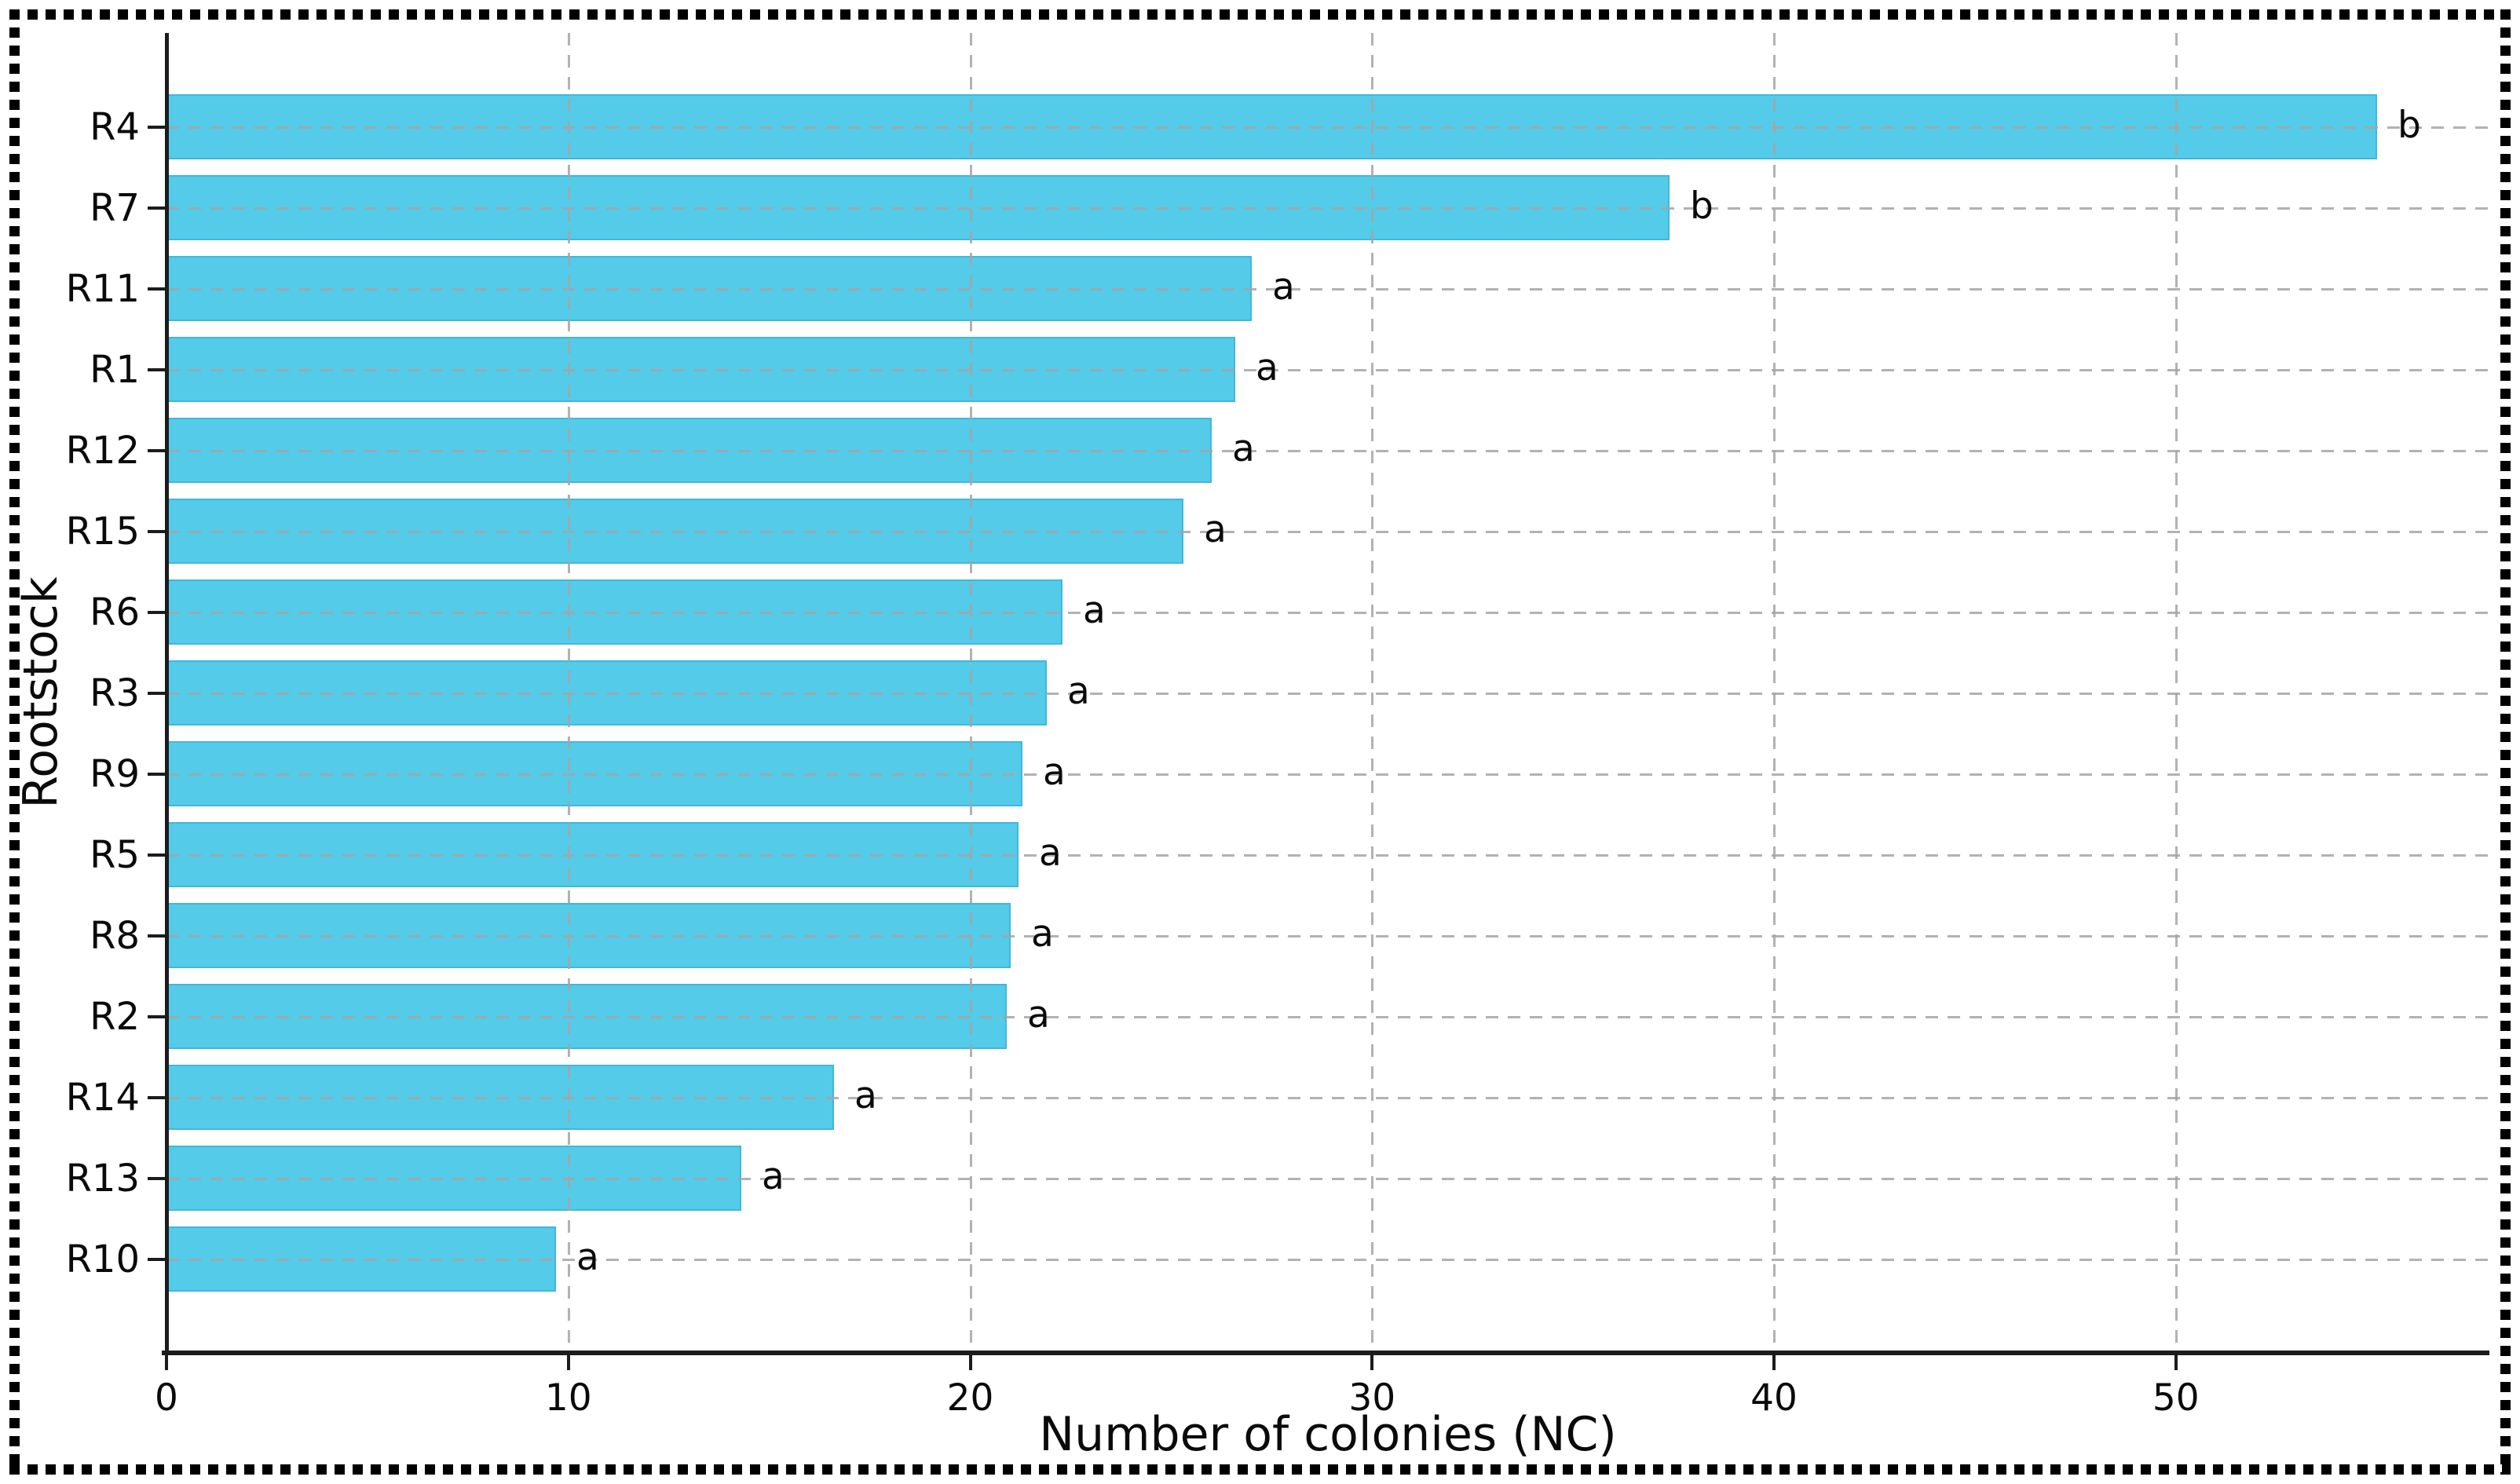 The width and height of the screenshot is (2520, 1484). What do you see at coordinates (157, 855) in the screenshot?
I see `y-tick-mark-R5` at bounding box center [157, 855].